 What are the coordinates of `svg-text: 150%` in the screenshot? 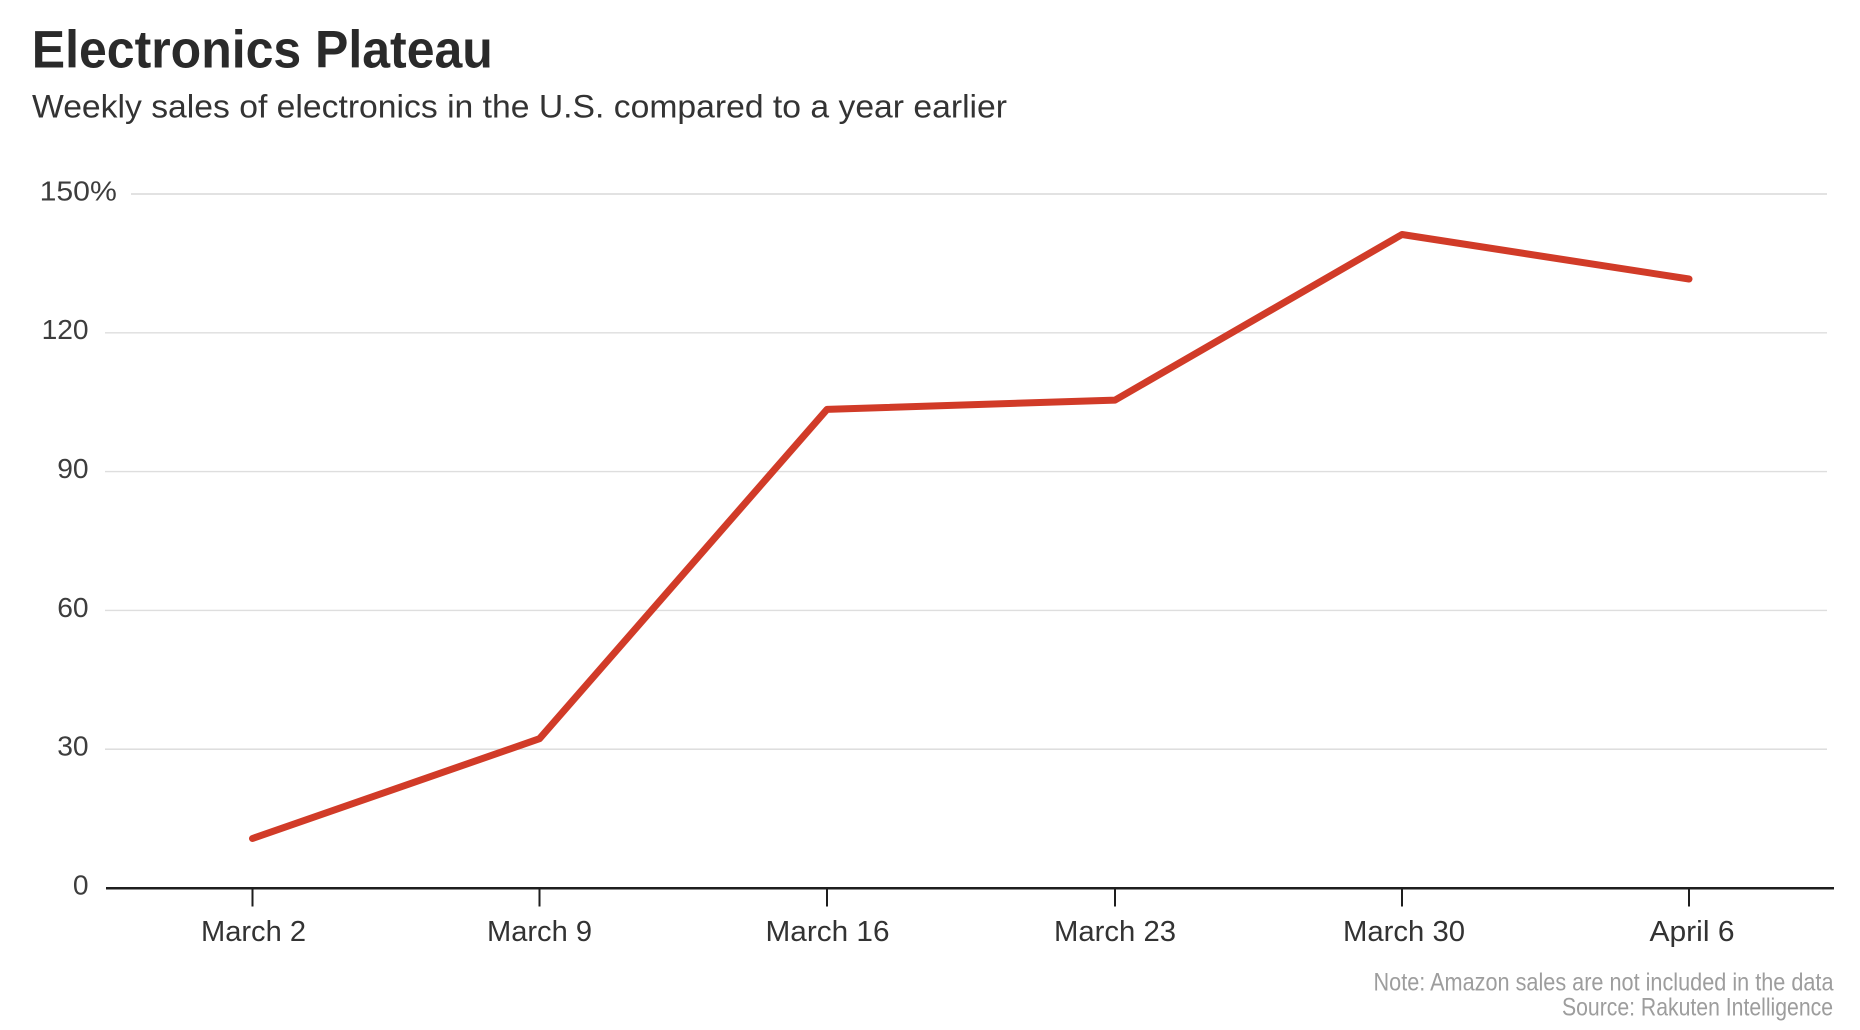 It's located at (78, 190).